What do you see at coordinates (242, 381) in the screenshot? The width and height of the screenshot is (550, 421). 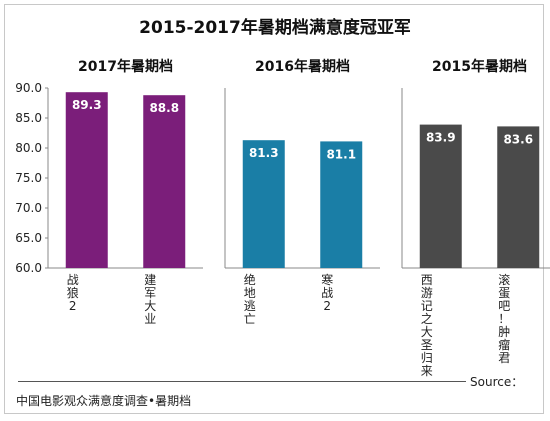 I see `source-divider` at bounding box center [242, 381].